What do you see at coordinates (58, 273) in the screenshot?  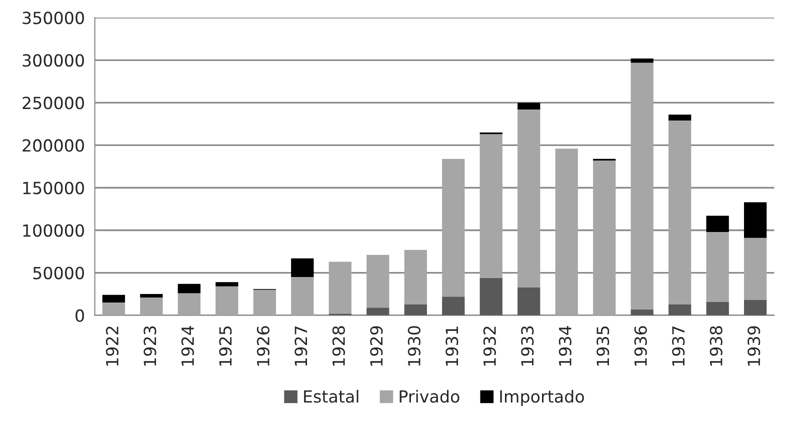 I see `y-tick-label: 50000` at bounding box center [58, 273].